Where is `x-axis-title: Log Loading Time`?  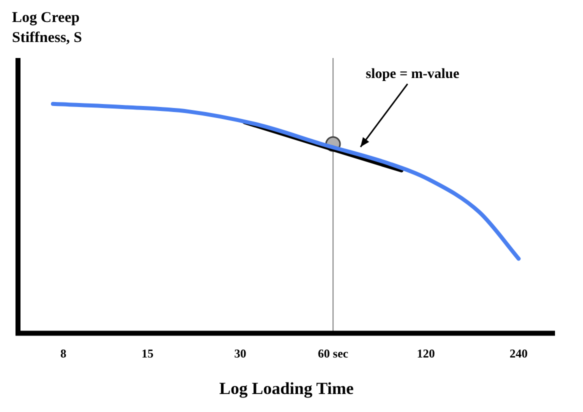
x-axis-title: Log Loading Time is located at coordinates (286, 388).